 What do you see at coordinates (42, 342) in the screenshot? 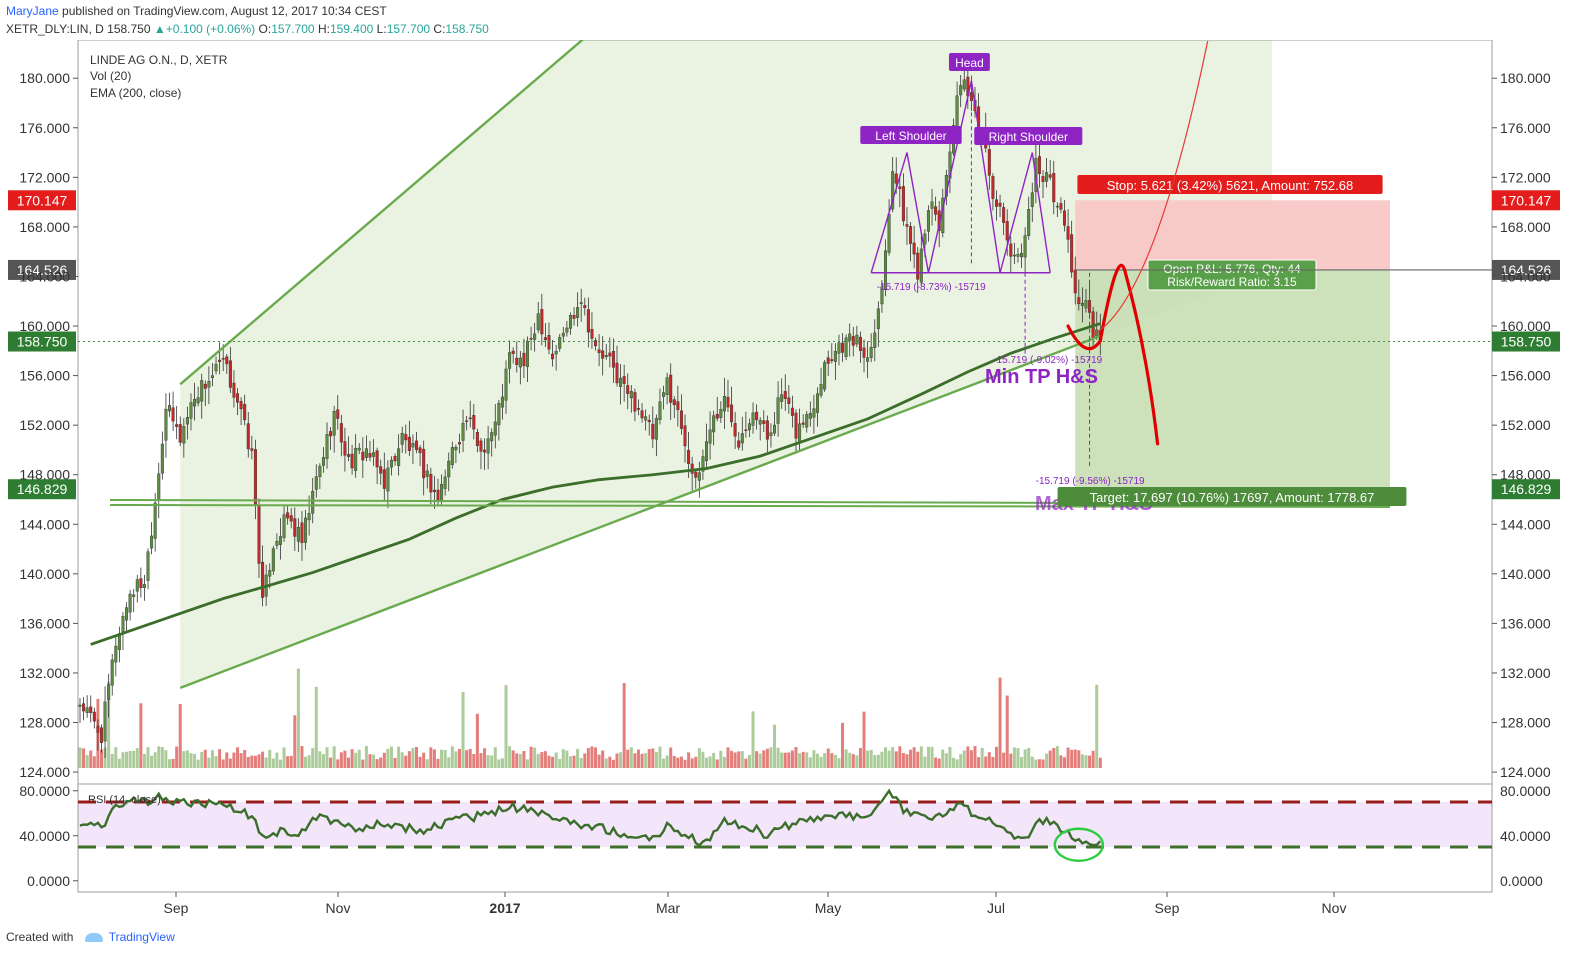
I see `price-tag-left-text: 158.750` at bounding box center [42, 342].